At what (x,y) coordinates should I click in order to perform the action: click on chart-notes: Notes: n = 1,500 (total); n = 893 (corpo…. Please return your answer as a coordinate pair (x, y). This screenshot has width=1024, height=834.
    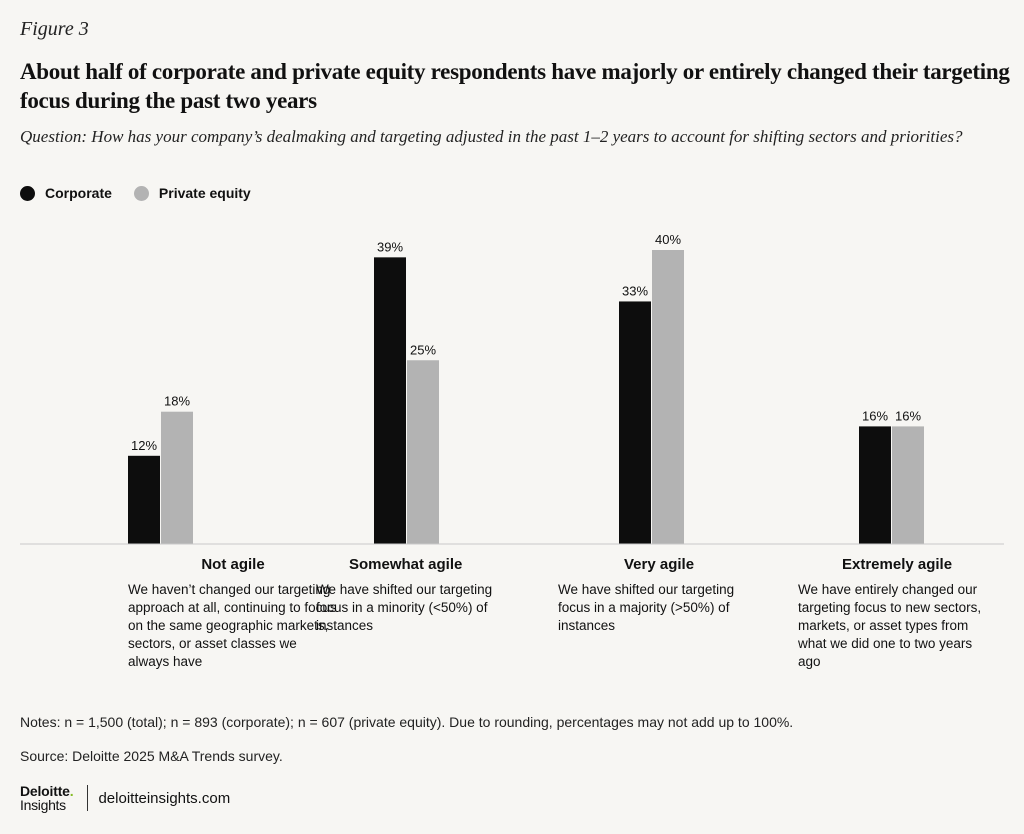
    Looking at the image, I should click on (407, 722).